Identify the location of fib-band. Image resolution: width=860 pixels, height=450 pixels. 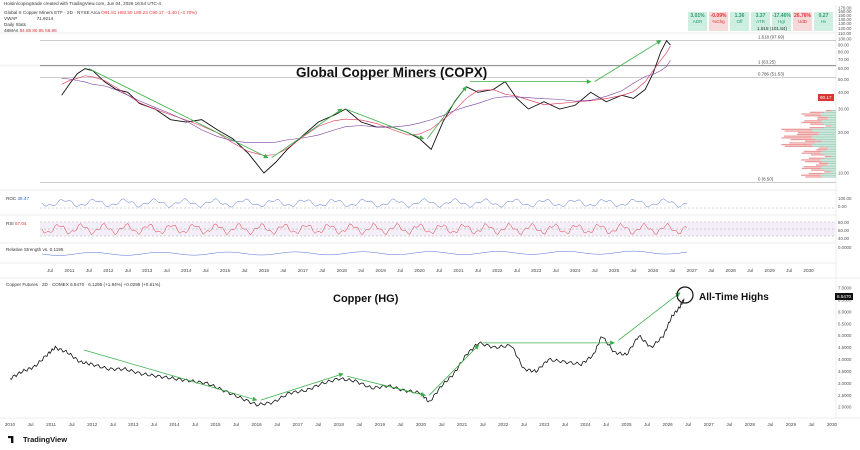
(418, 65).